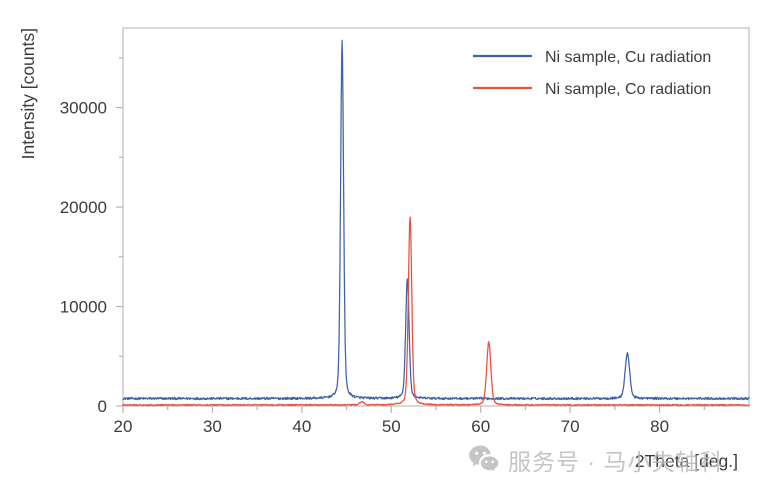 The image size is (780, 486). I want to click on y-tick-label: 0, so click(102, 406).